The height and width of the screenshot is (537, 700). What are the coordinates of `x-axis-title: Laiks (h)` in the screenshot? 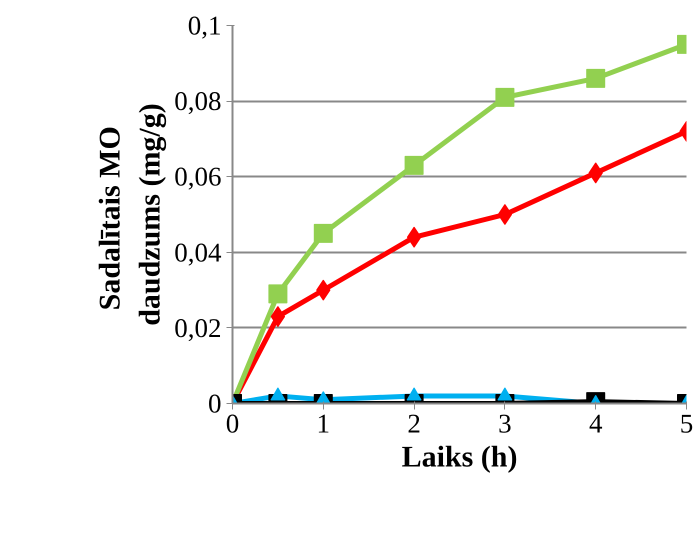 It's located at (460, 457).